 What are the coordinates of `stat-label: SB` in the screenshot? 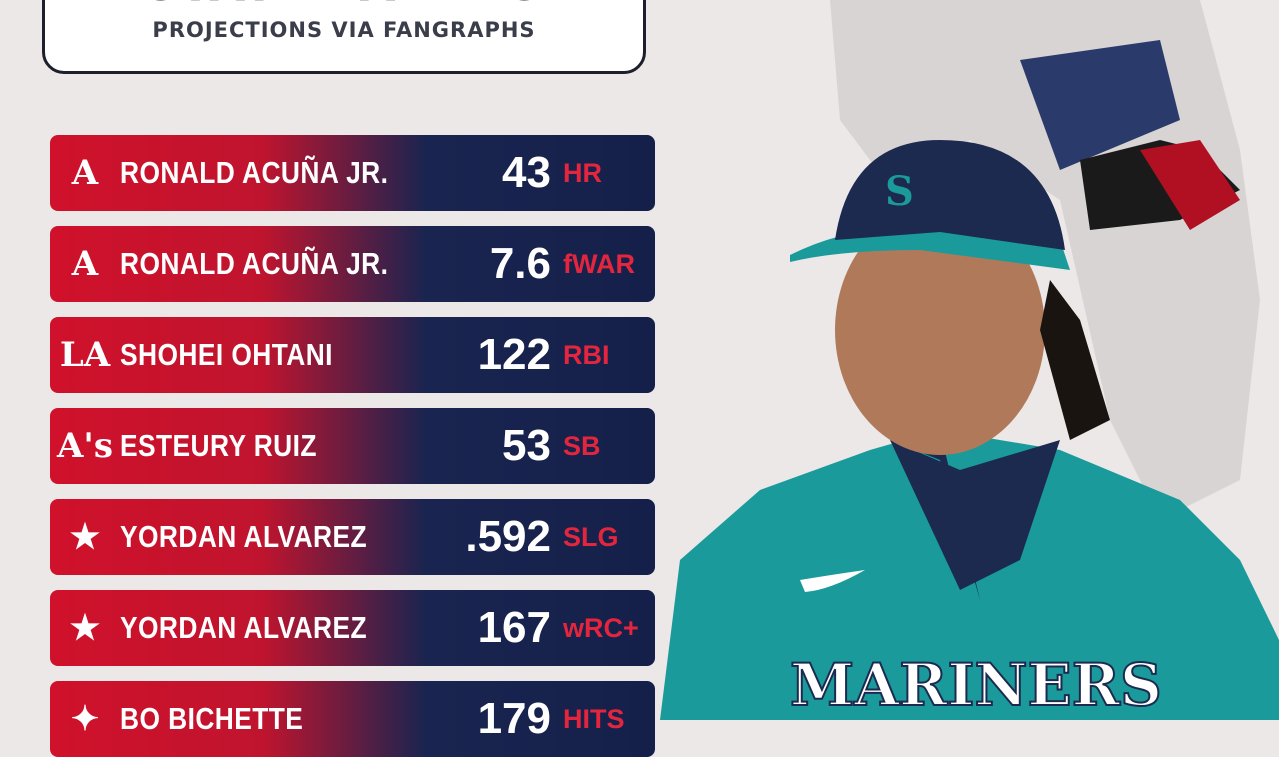 It's located at (582, 445).